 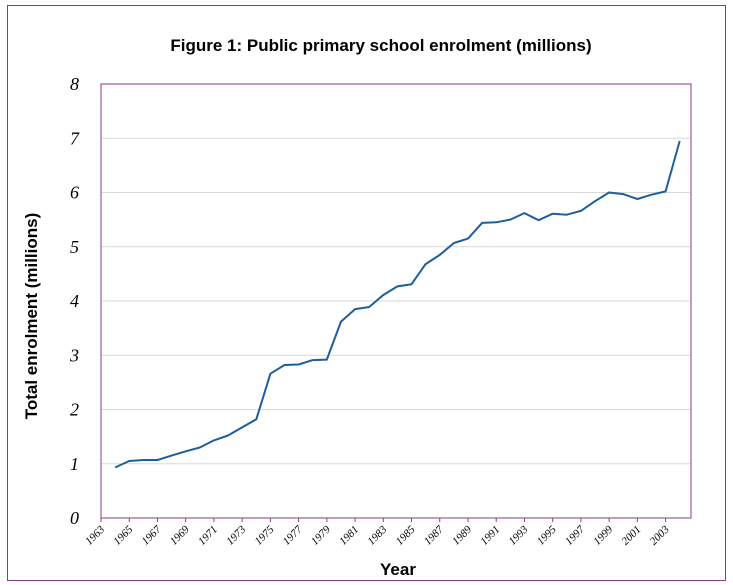 I want to click on y-axis-ticks: 0 1 2 3 4 5 6 7 8, so click(x=74, y=301).